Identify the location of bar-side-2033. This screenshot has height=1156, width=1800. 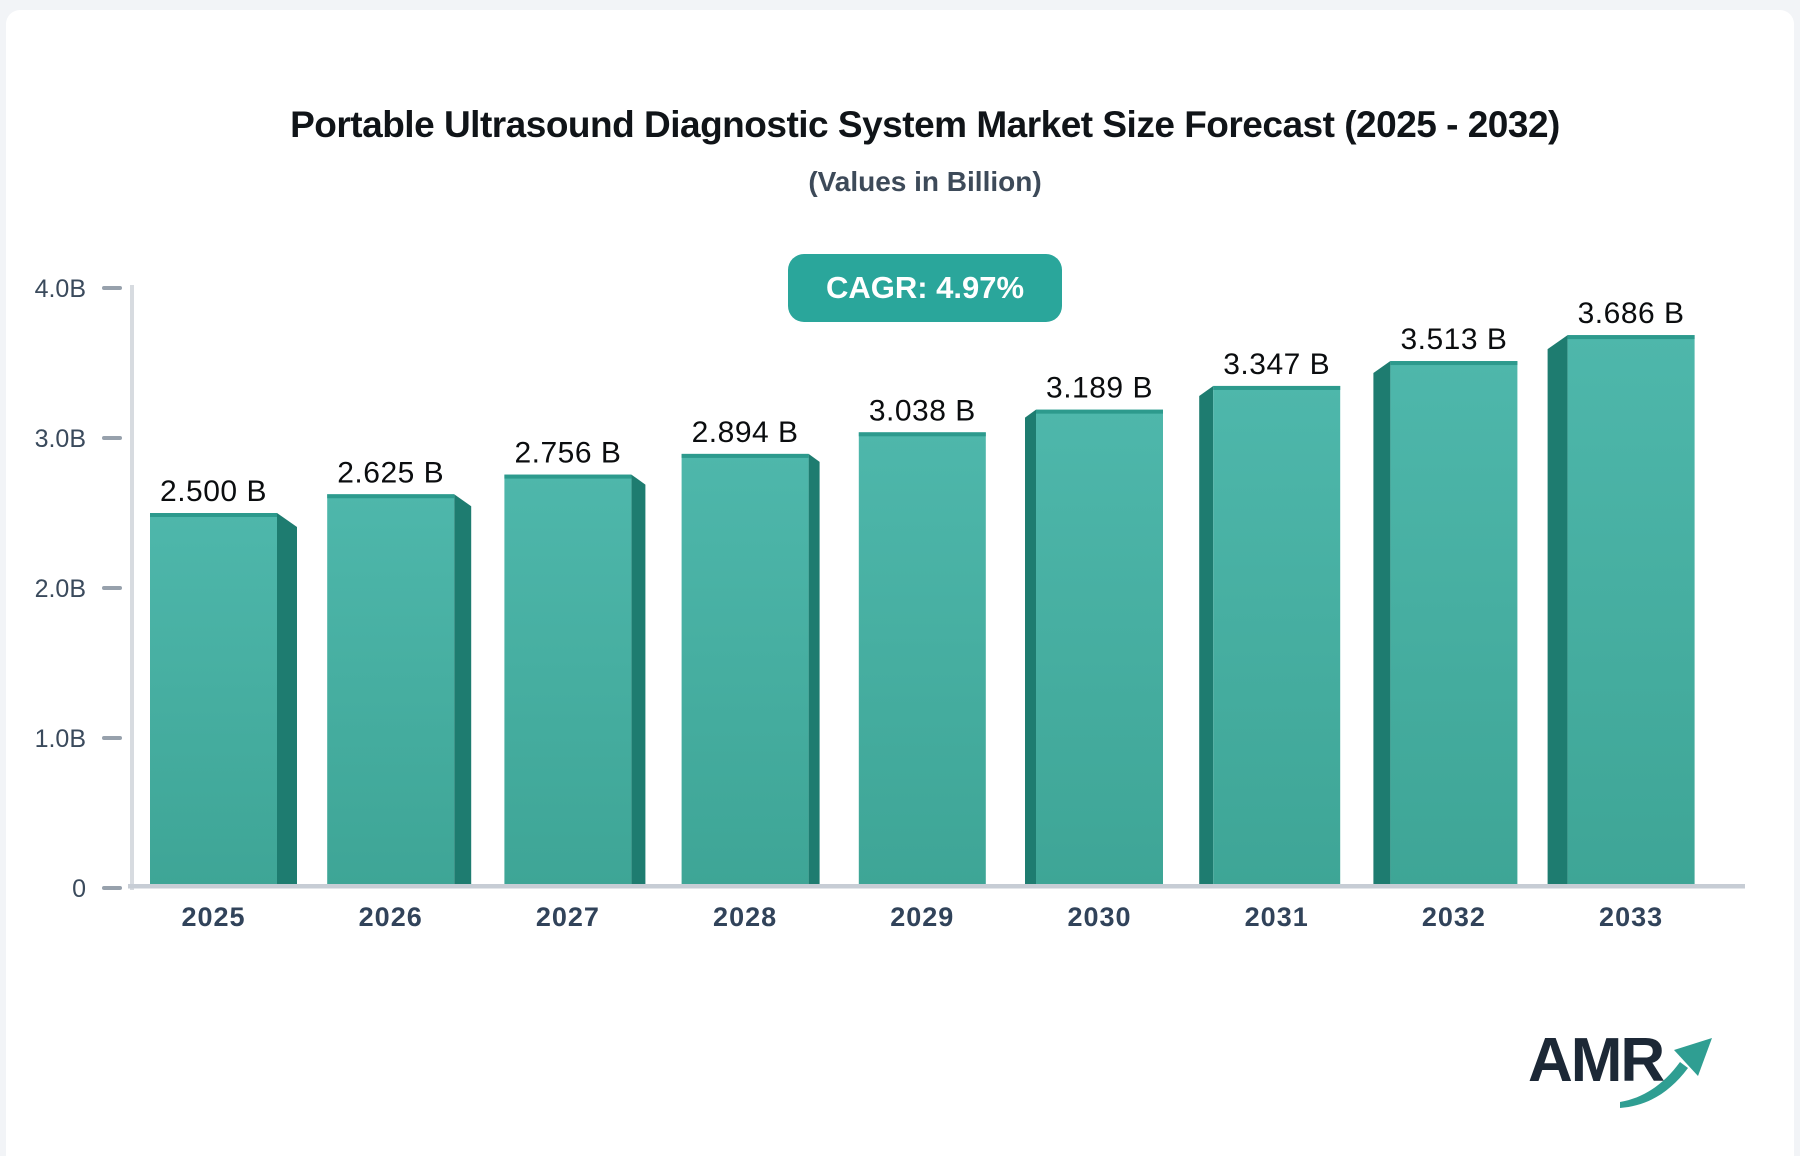
(1557, 612).